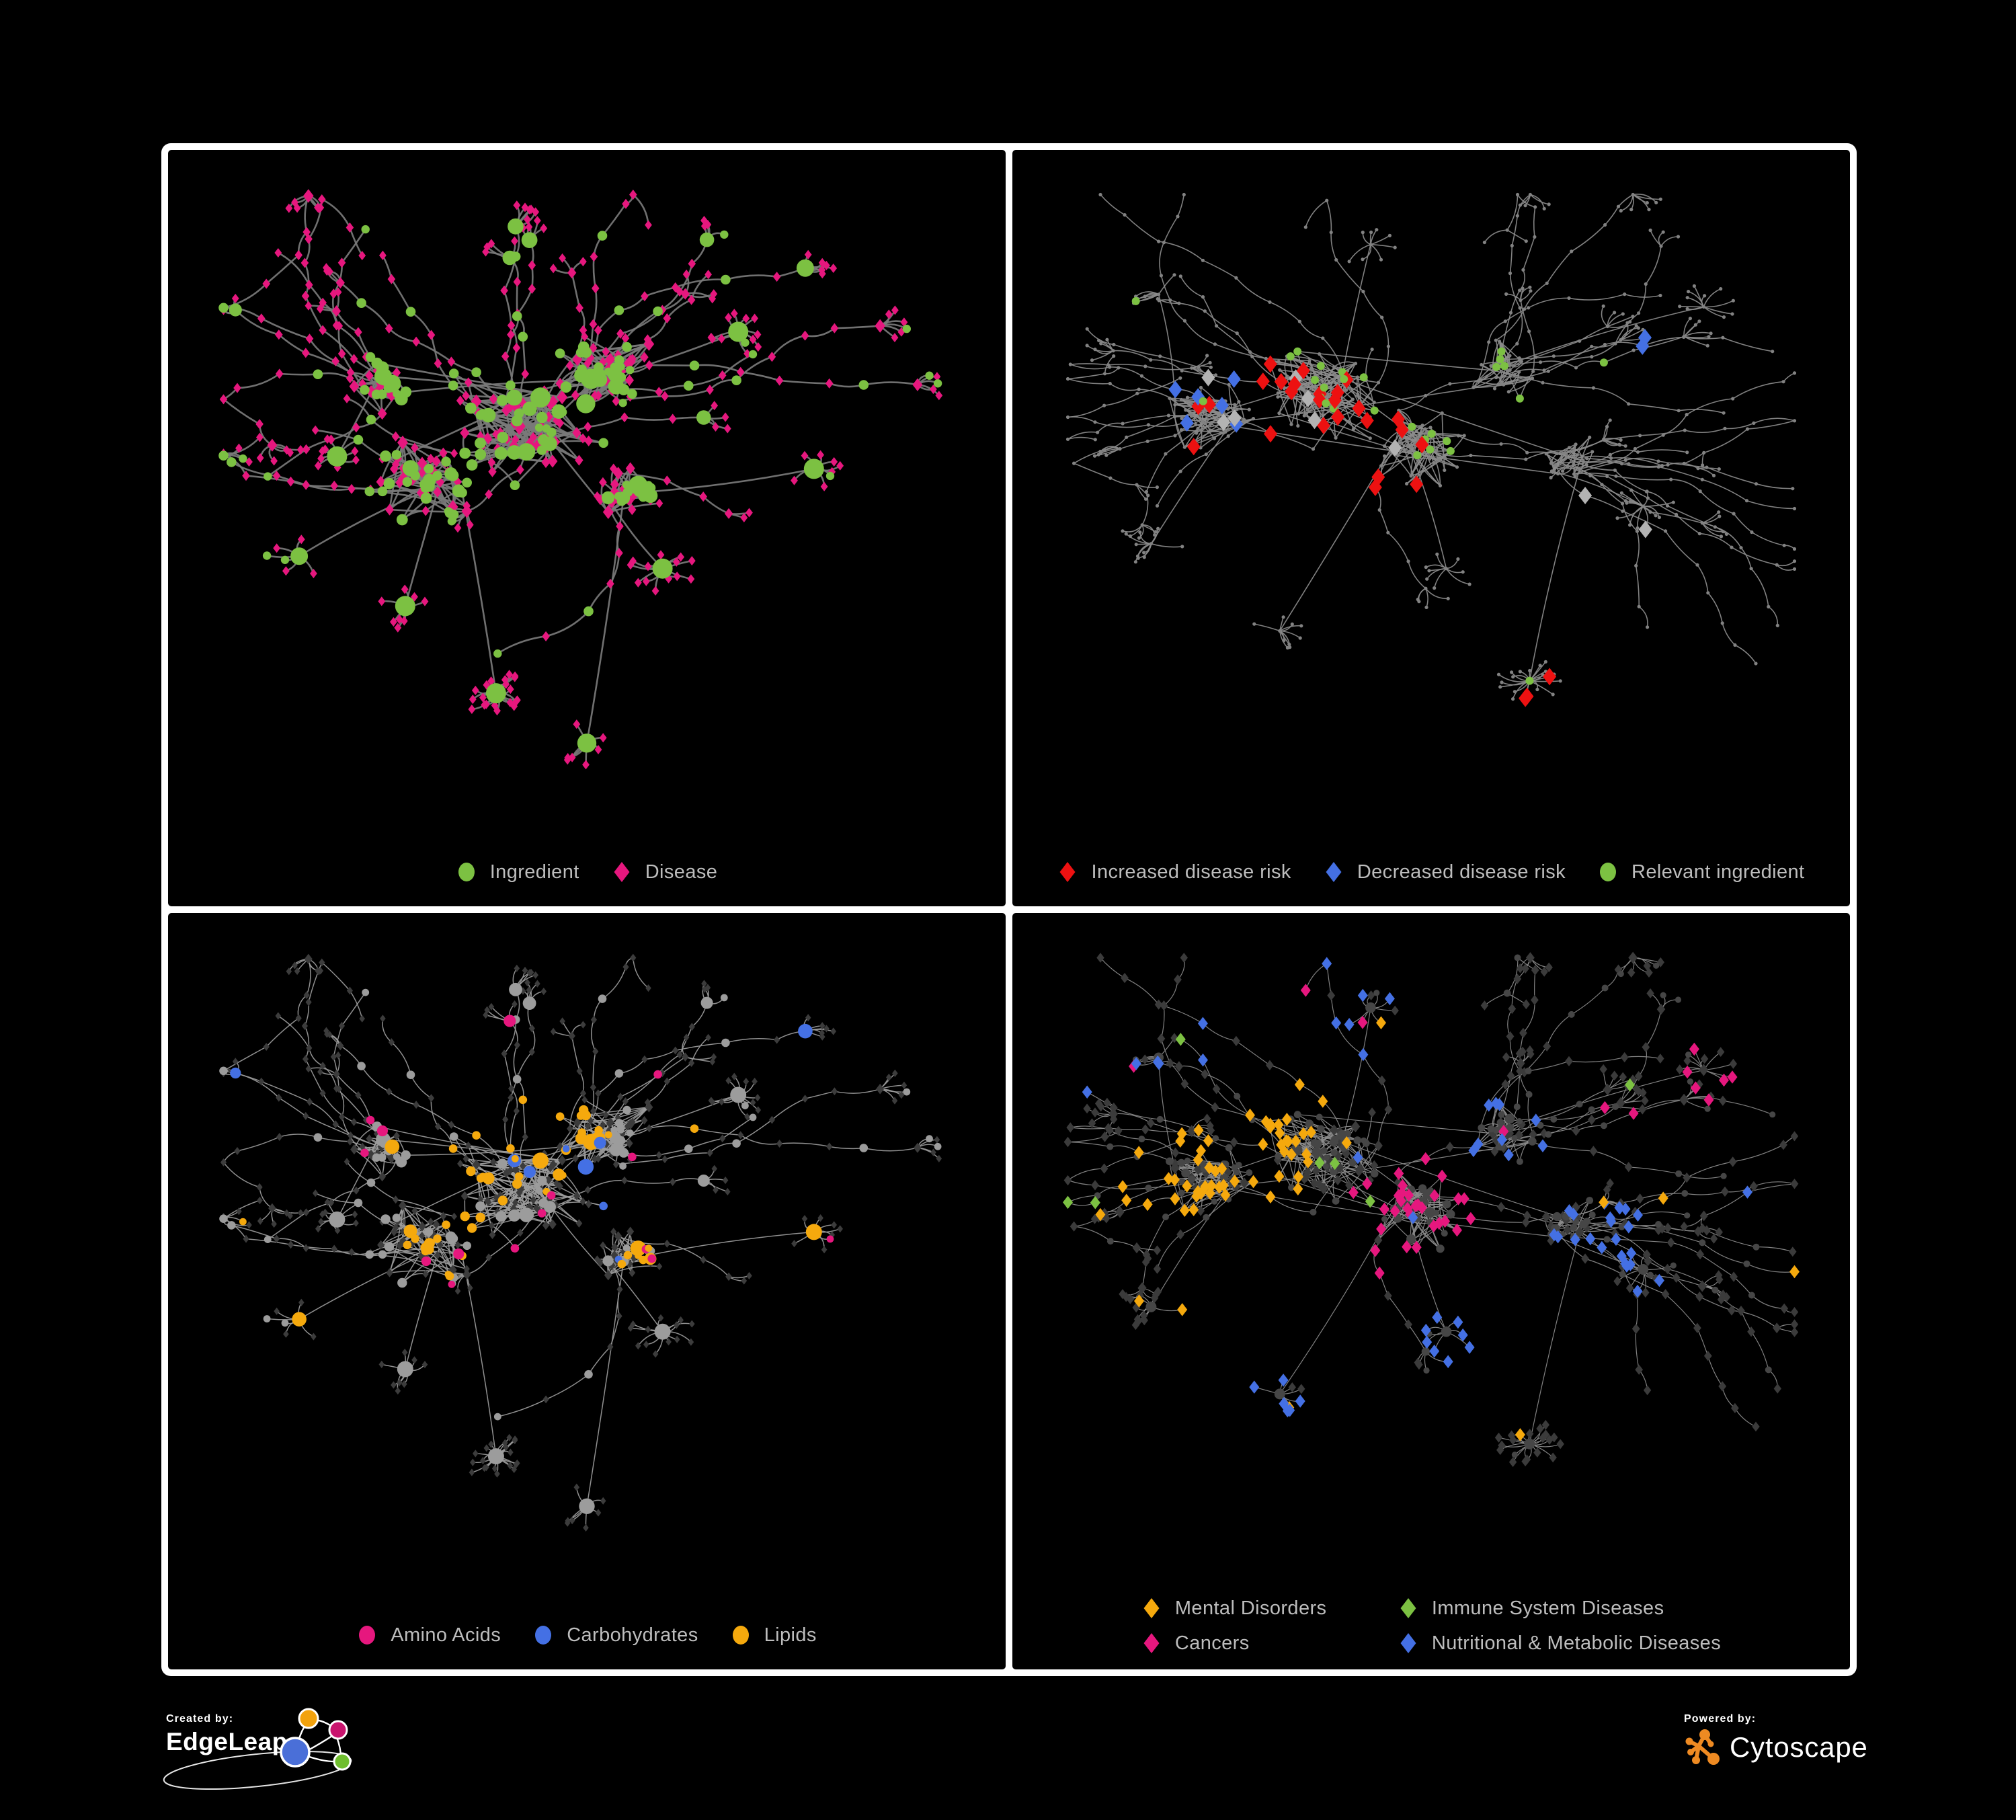  What do you see at coordinates (316, 1739) in the screenshot?
I see `edgeleap-logo` at bounding box center [316, 1739].